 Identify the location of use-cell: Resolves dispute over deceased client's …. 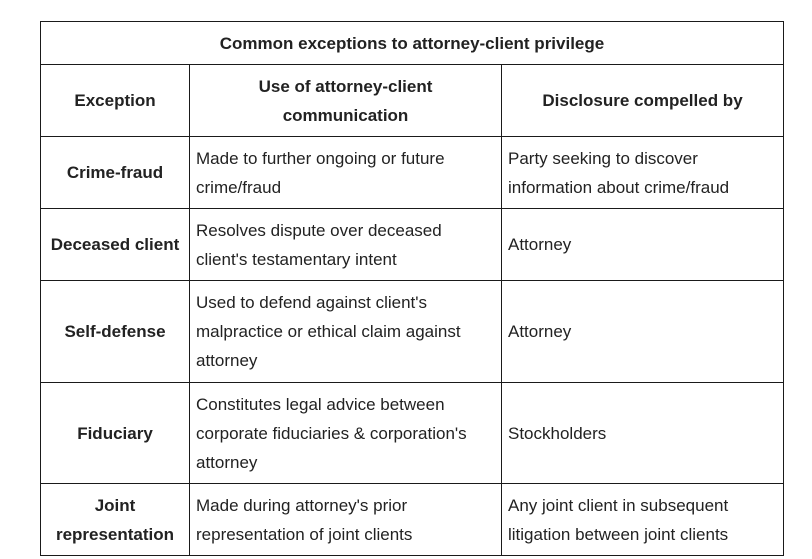
(345, 244).